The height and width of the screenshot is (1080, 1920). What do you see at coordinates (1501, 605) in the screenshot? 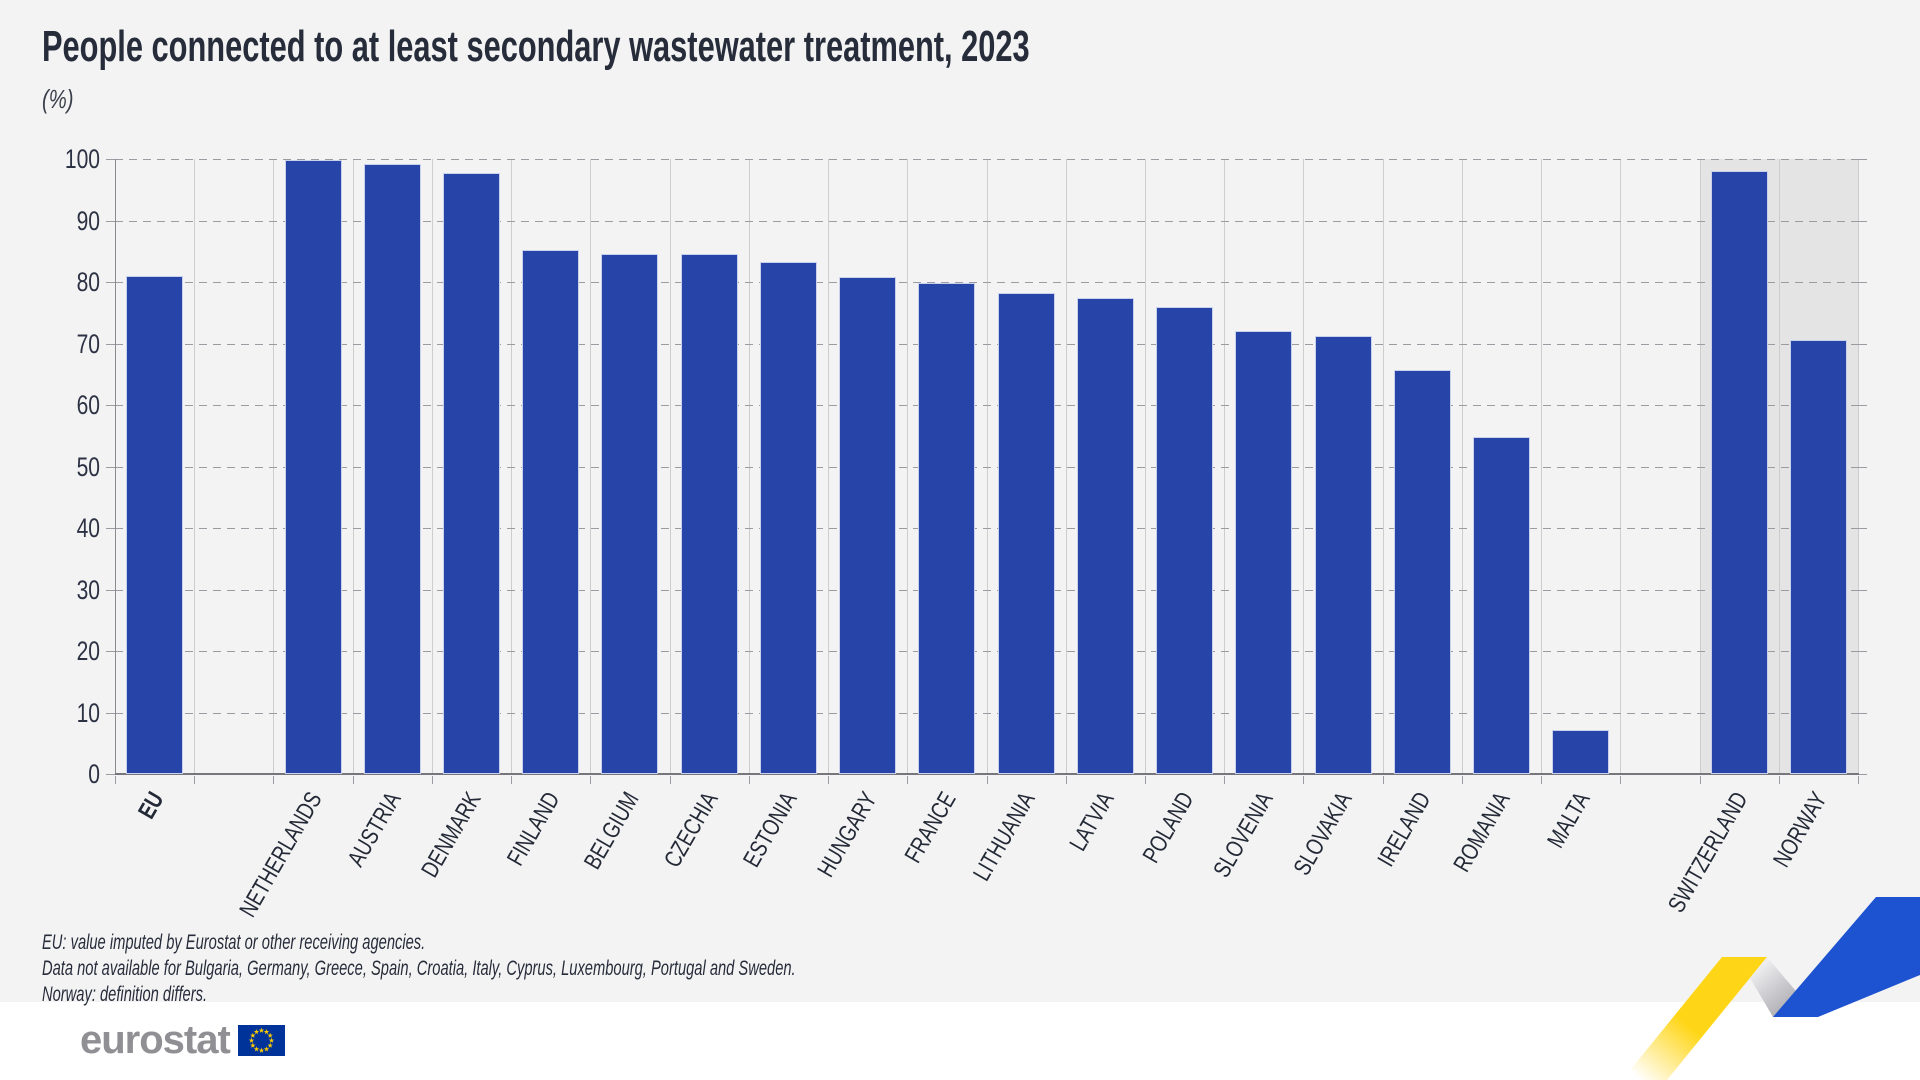
I see `bar-romania` at bounding box center [1501, 605].